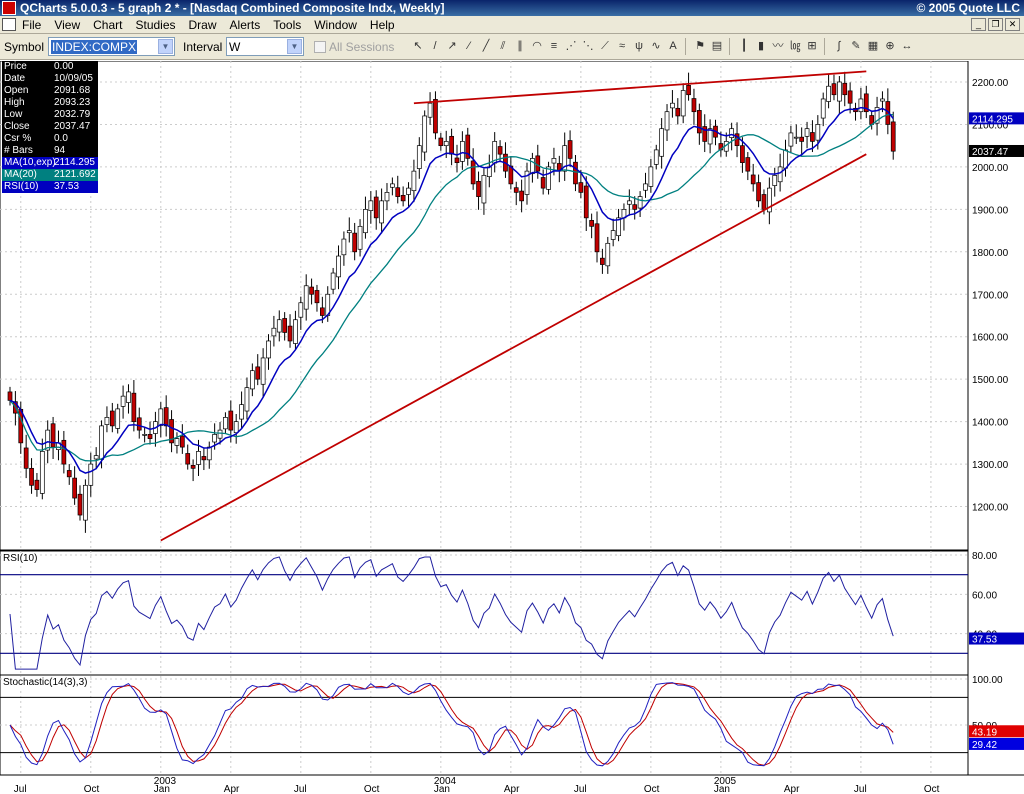  Describe the element at coordinates (245, 25) in the screenshot. I see `menu-alerts: Alerts` at that location.